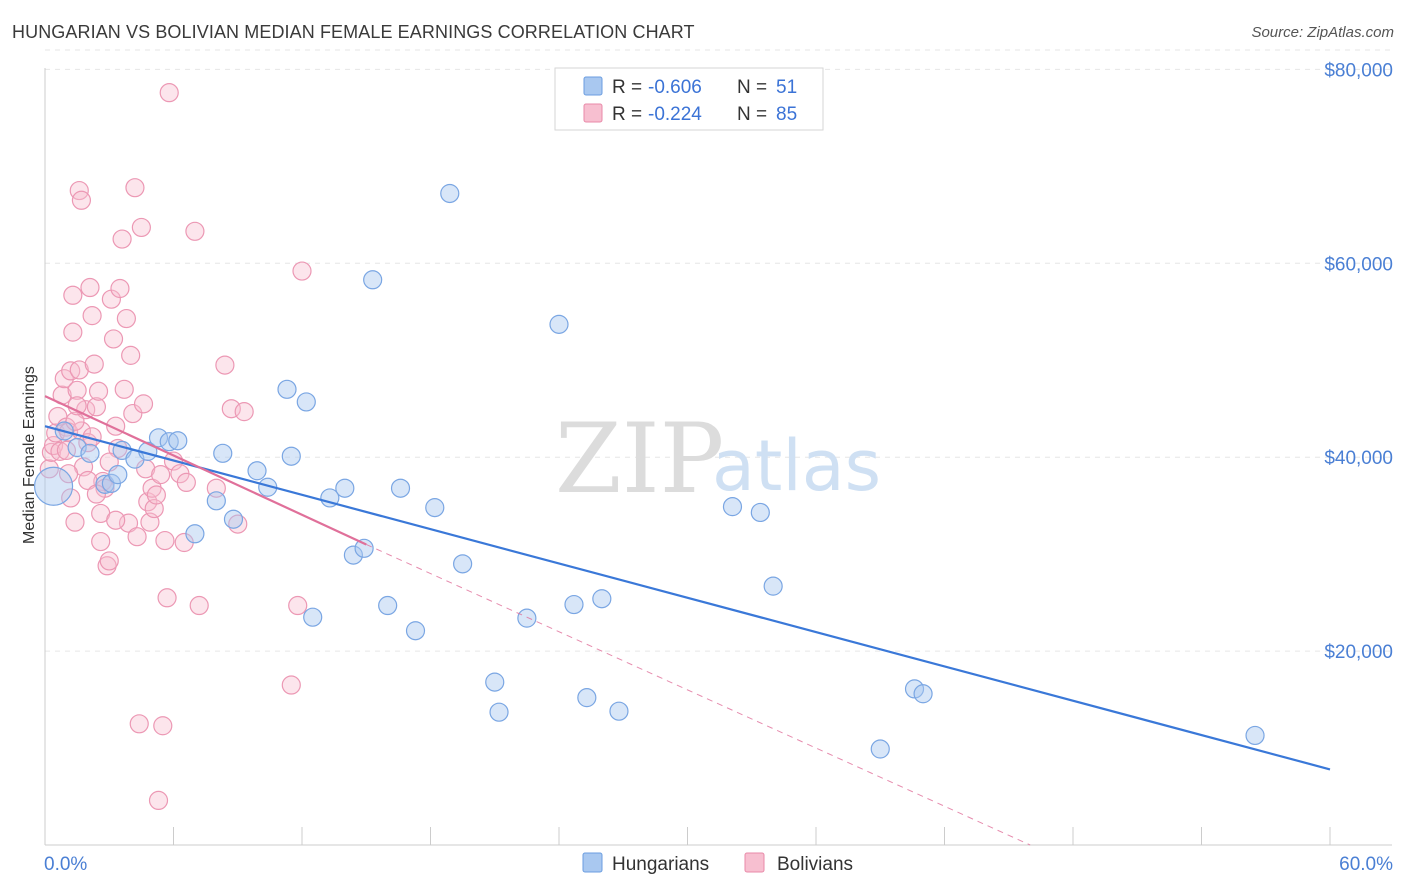  I want to click on legend-swatch-bolivians, so click(593, 113).